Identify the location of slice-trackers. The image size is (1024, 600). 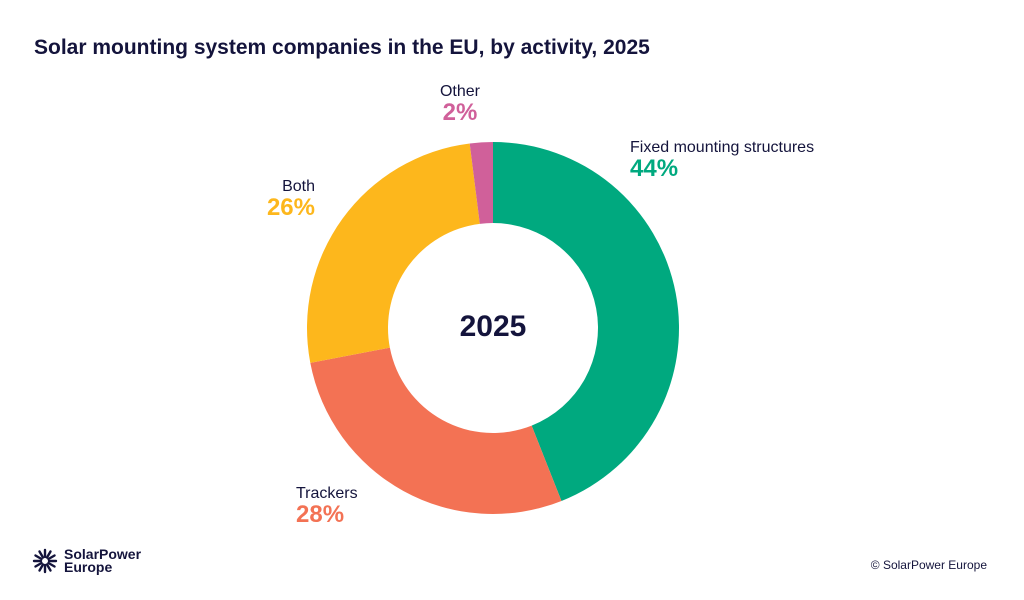
(436, 430).